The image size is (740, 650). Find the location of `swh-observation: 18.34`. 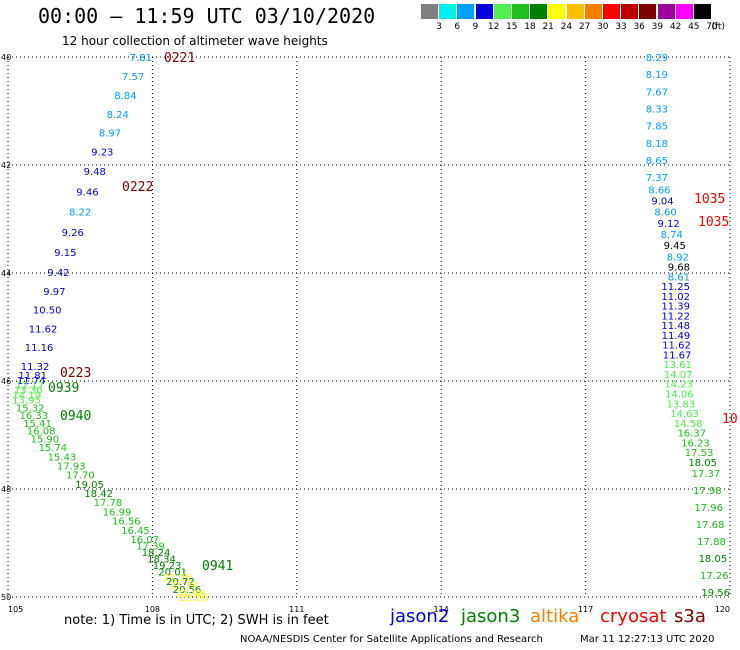

swh-observation: 18.34 is located at coordinates (161, 560).